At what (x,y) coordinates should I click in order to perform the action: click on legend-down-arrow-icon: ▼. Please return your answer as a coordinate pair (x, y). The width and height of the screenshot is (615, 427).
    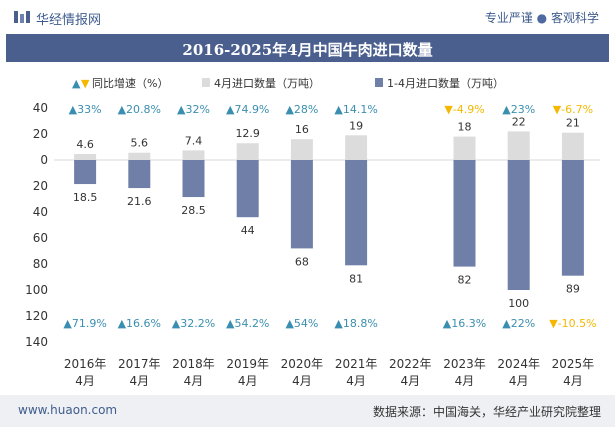
    Looking at the image, I should click on (85, 83).